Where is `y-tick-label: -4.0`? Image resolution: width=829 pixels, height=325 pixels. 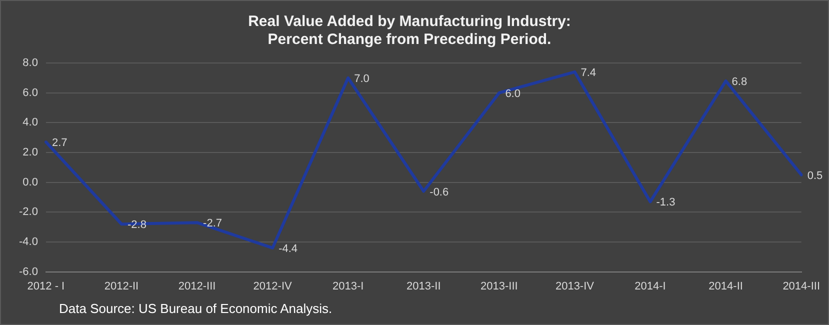 y-tick-label: -4.0 is located at coordinates (28, 242).